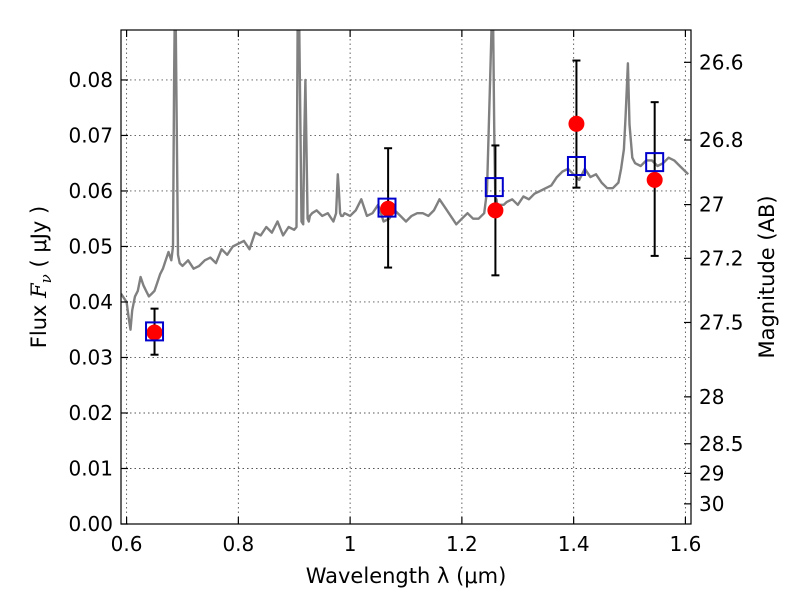 This screenshot has width=800, height=600. What do you see at coordinates (721, 258) in the screenshot?
I see `right-tick-label: 27.2` at bounding box center [721, 258].